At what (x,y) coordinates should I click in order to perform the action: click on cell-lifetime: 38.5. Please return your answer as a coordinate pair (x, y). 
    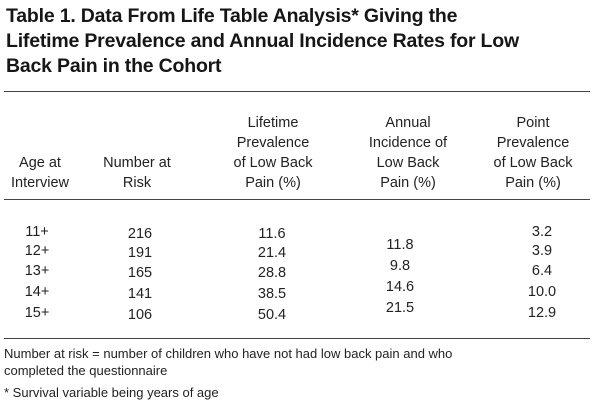
    Looking at the image, I should click on (272, 294).